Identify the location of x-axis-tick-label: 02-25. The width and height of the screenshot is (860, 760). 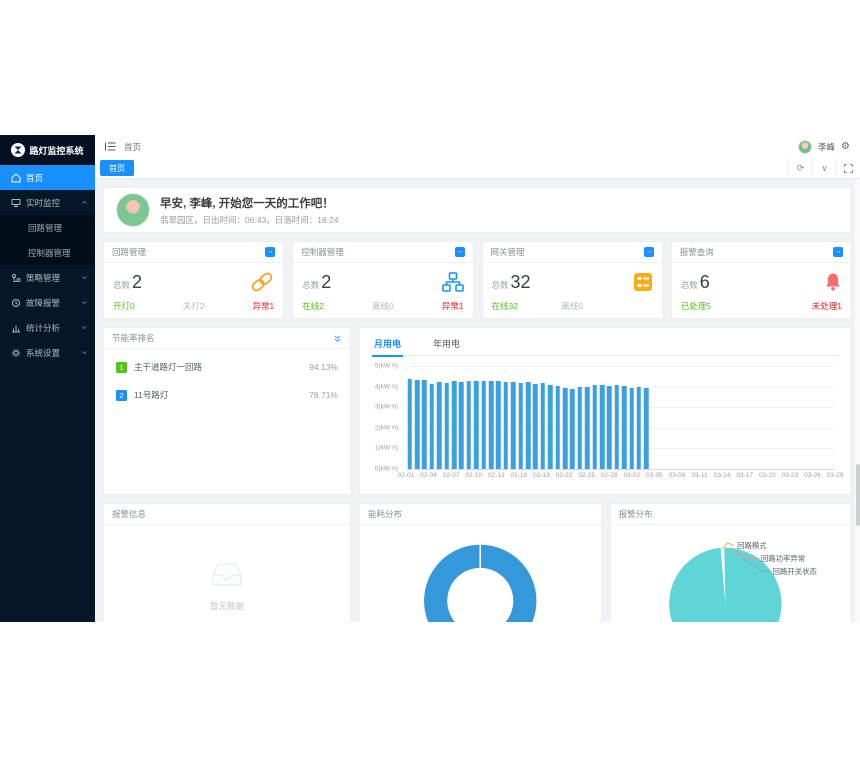
(586, 475).